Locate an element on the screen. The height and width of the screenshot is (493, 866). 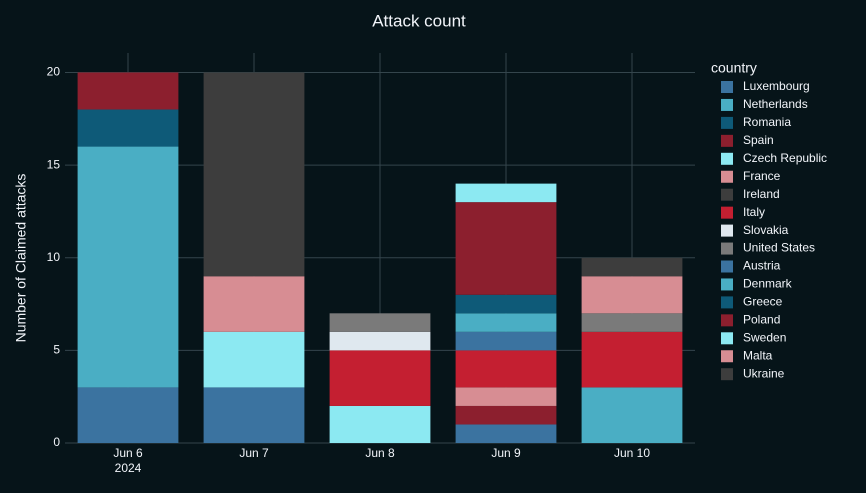
x-tick-label: Jun 7 is located at coordinates (254, 453).